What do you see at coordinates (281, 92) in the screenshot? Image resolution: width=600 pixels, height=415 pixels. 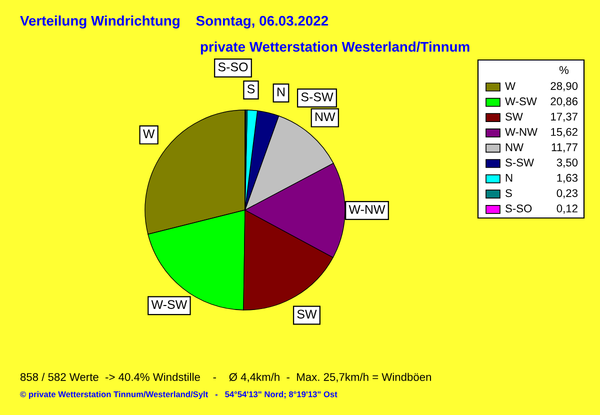 I see `category-label: N` at bounding box center [281, 92].